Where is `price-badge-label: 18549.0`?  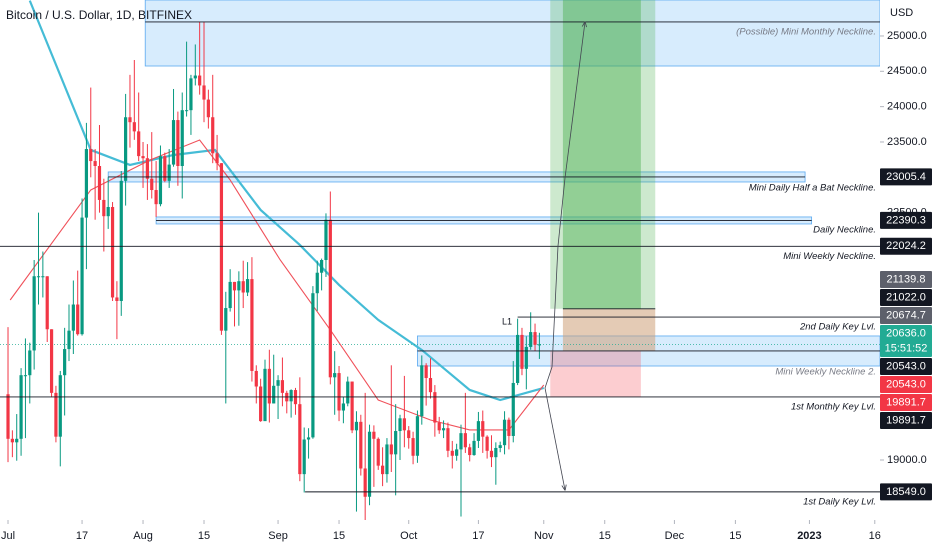 price-badge-label: 18549.0 is located at coordinates (906, 492).